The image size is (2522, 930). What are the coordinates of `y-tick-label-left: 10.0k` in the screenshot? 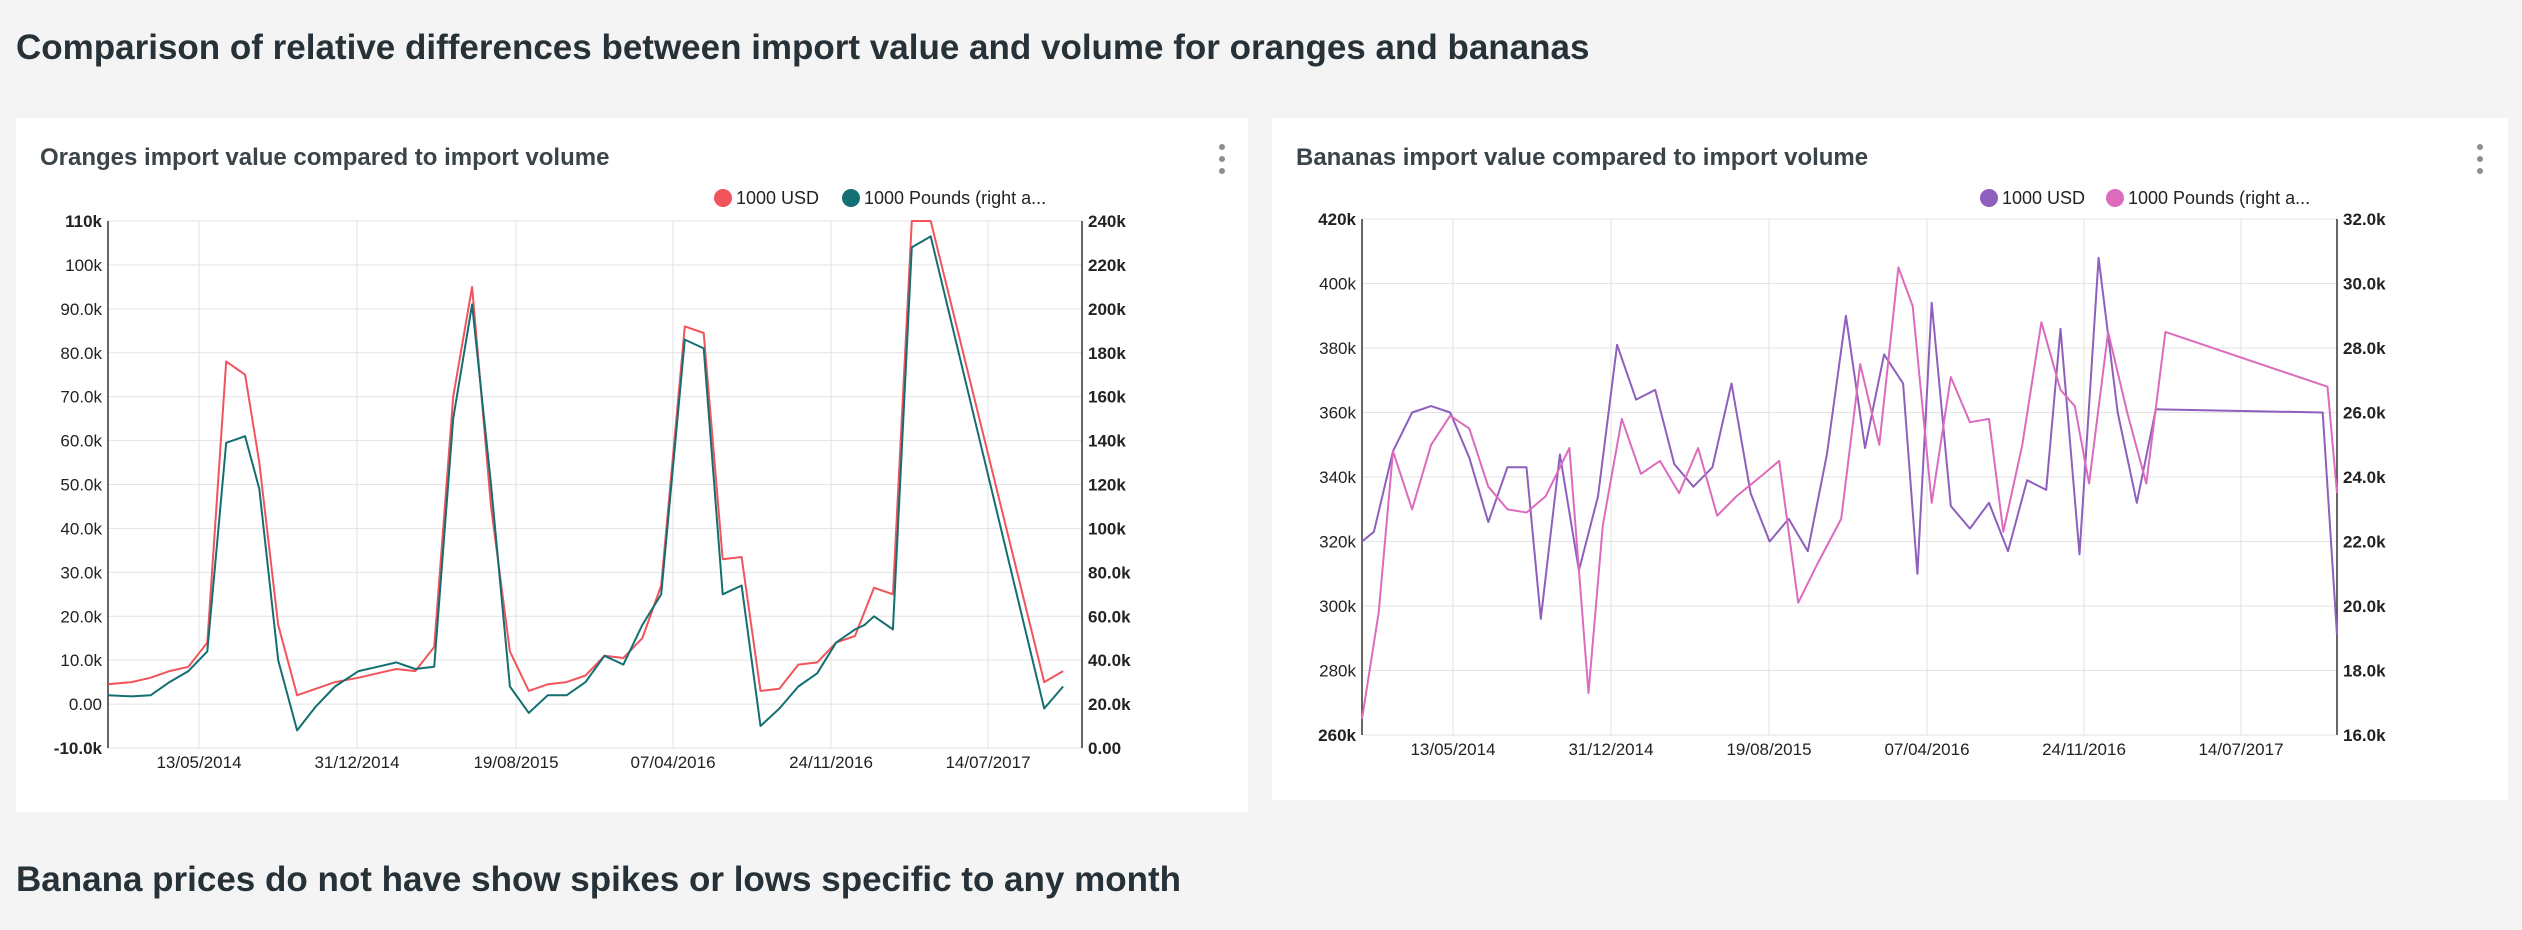 It's located at (81, 660).